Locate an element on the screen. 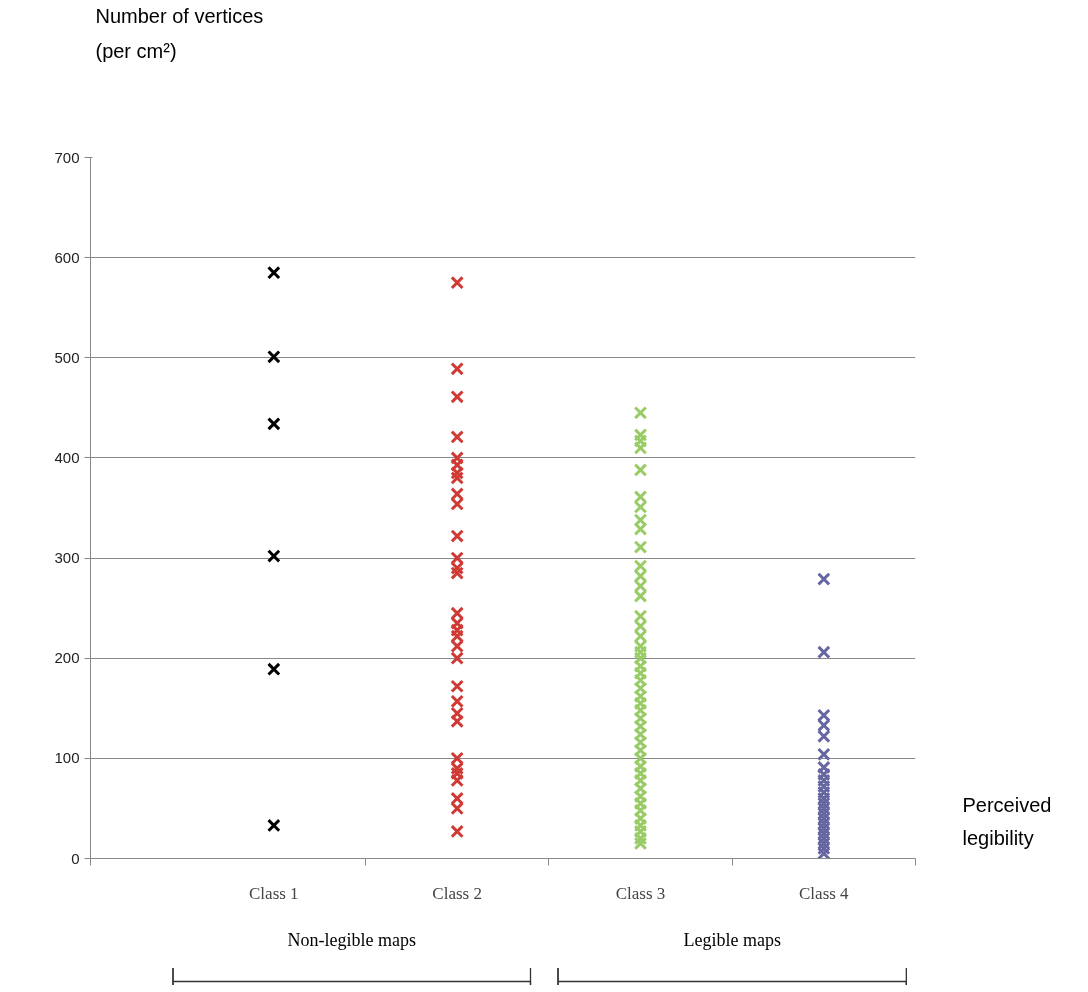 This screenshot has width=1088, height=992. text: Non-legible maps is located at coordinates (351, 939).